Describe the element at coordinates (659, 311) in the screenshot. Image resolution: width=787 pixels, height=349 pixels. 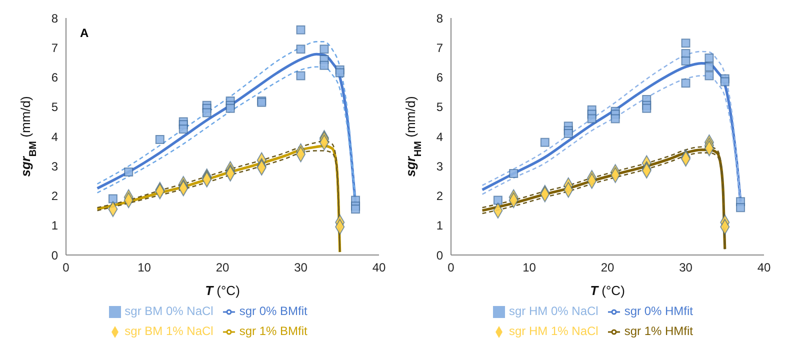
I see `legend-label: sgr 0% HMfit` at that location.